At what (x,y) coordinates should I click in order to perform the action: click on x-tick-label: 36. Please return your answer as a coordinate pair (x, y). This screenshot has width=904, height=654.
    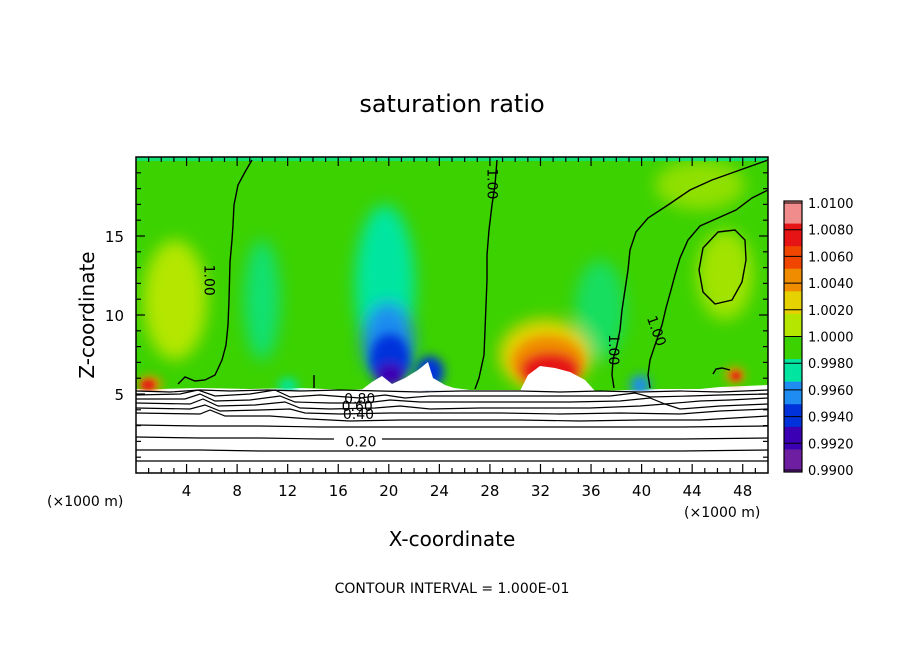
    Looking at the image, I should click on (590, 491).